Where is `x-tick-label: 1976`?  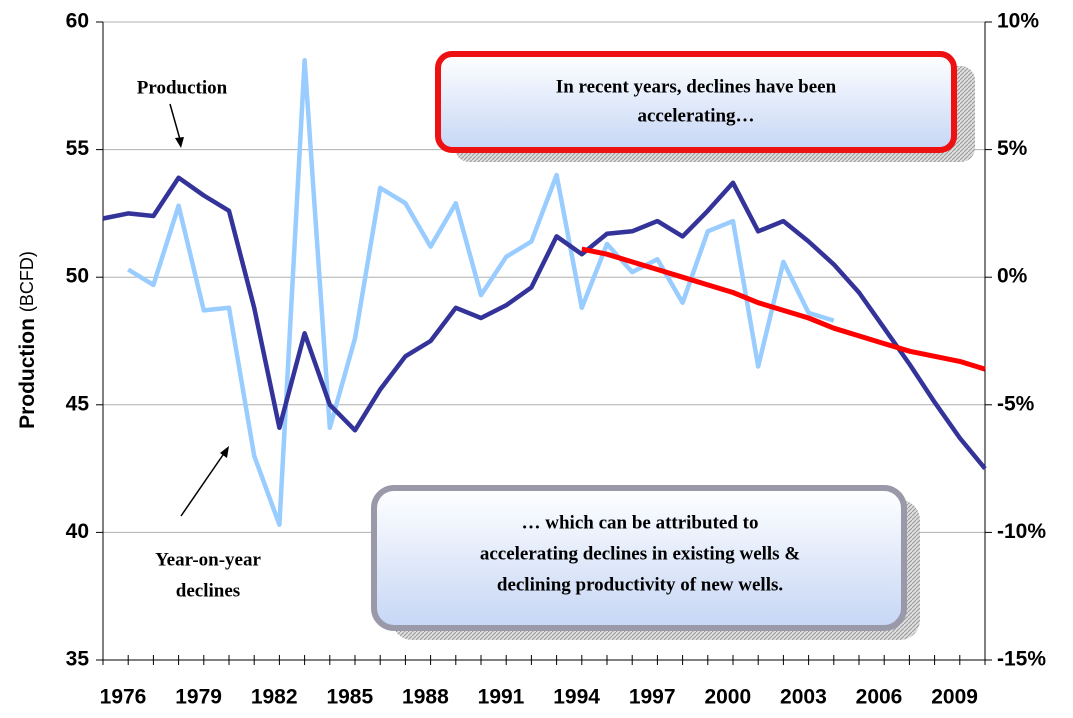
x-tick-label: 1976 is located at coordinates (123, 697).